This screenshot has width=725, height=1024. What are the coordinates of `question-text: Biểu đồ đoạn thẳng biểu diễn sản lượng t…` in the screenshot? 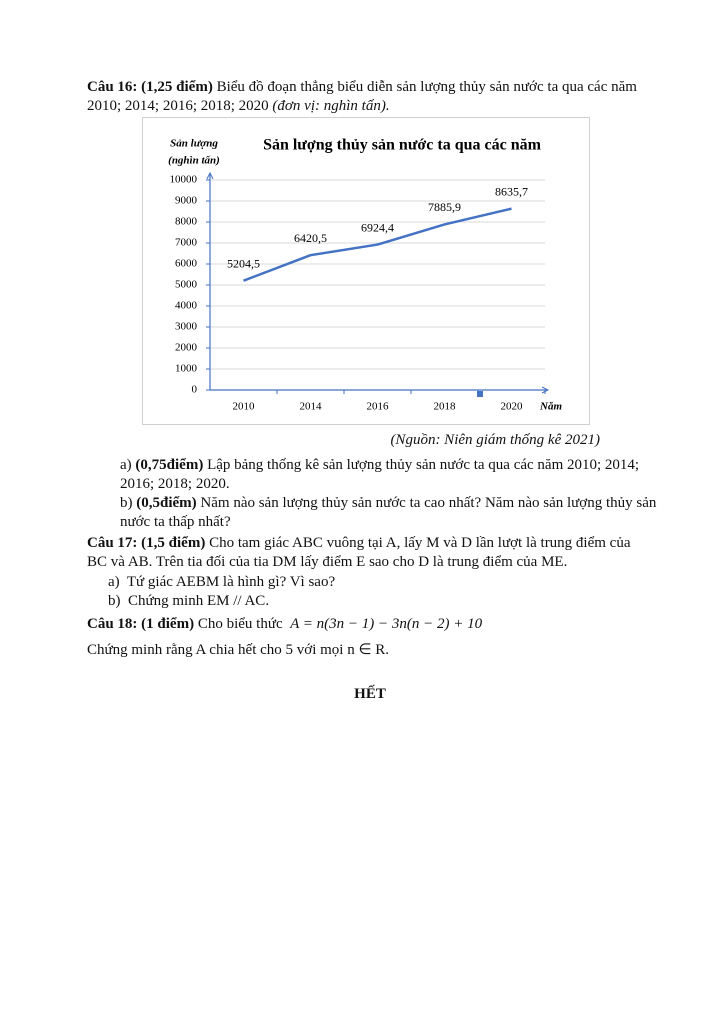 It's located at (362, 96).